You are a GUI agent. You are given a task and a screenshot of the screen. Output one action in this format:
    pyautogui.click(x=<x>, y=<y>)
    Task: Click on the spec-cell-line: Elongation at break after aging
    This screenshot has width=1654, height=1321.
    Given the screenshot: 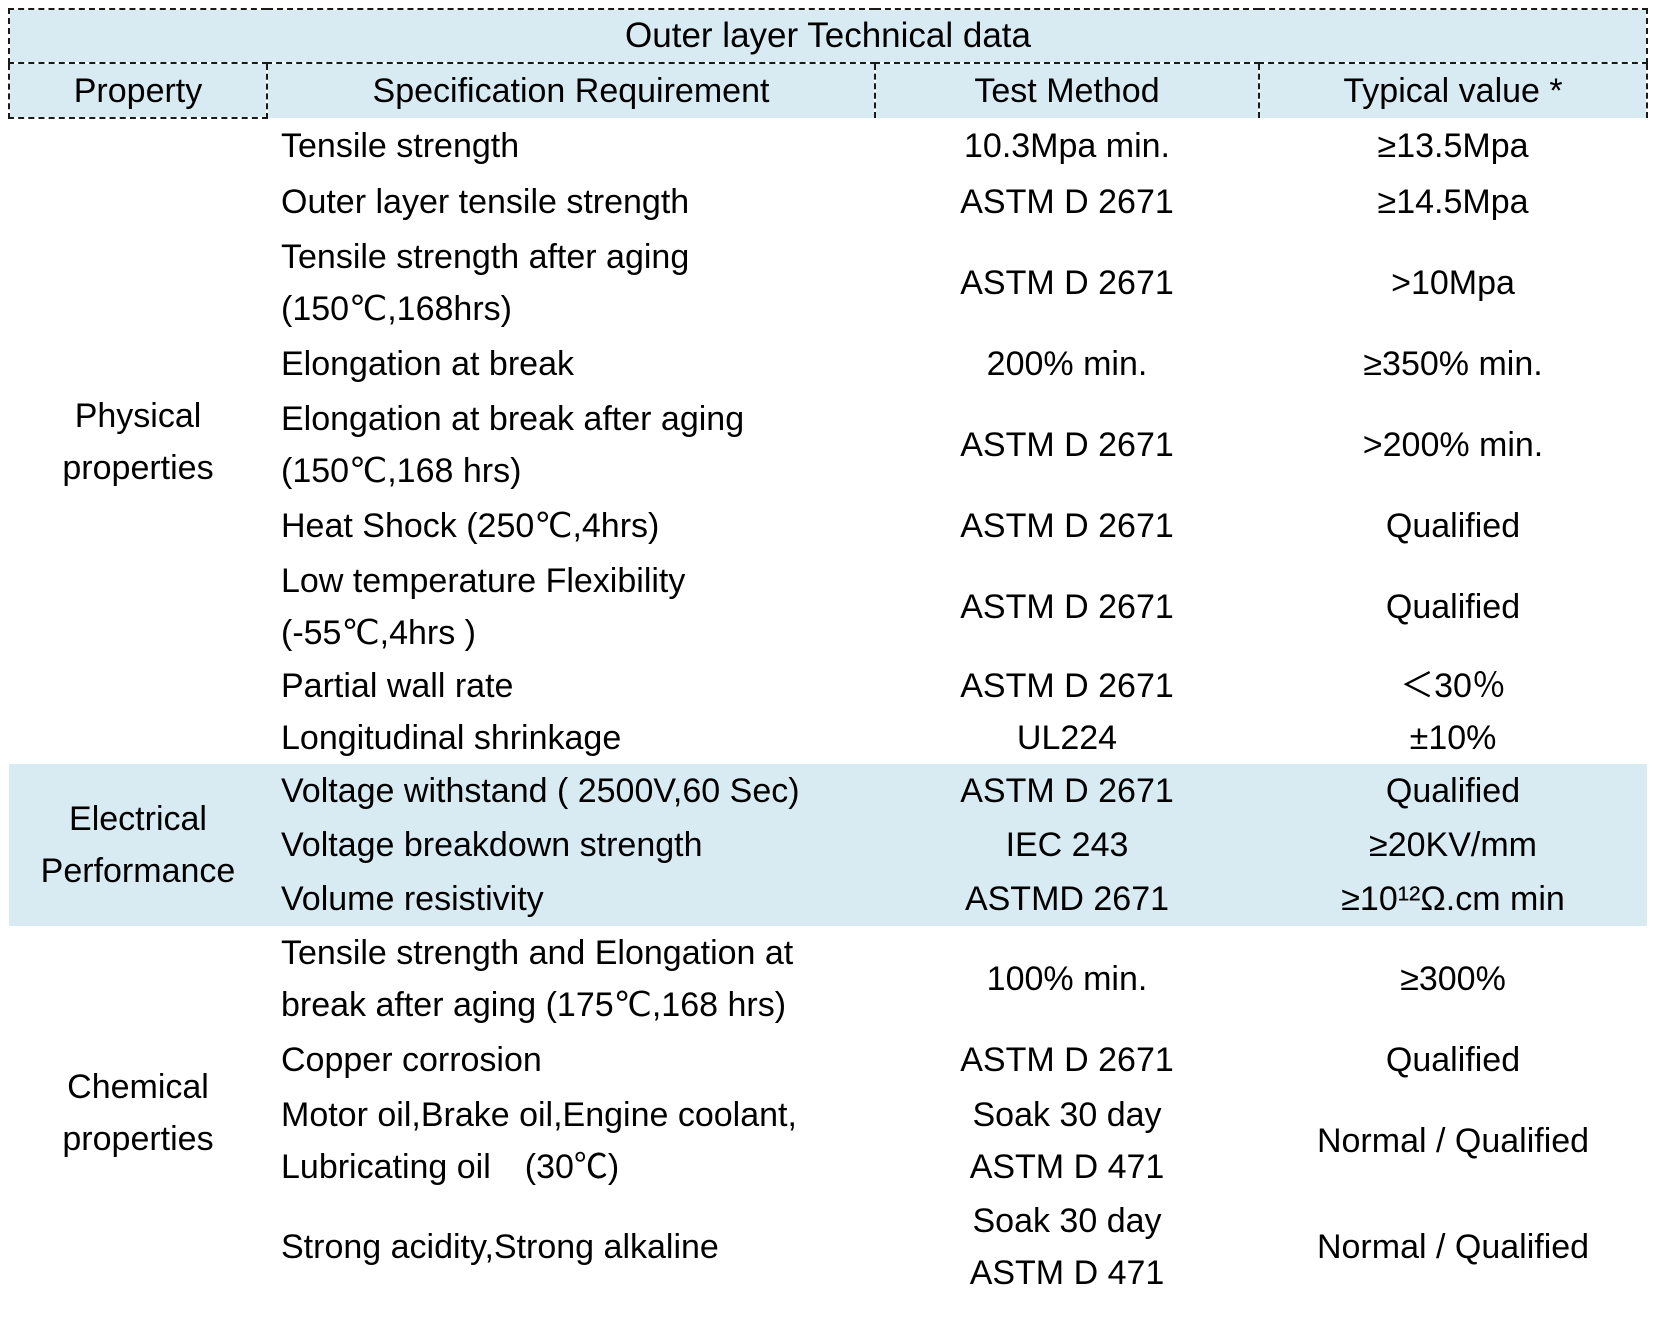 What is the action you would take?
    pyautogui.click(x=513, y=419)
    